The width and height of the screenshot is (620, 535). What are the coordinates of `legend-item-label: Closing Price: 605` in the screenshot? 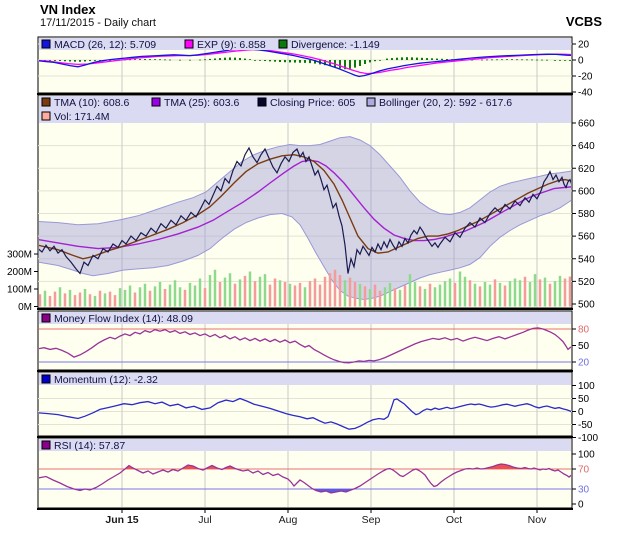 It's located at (312, 103).